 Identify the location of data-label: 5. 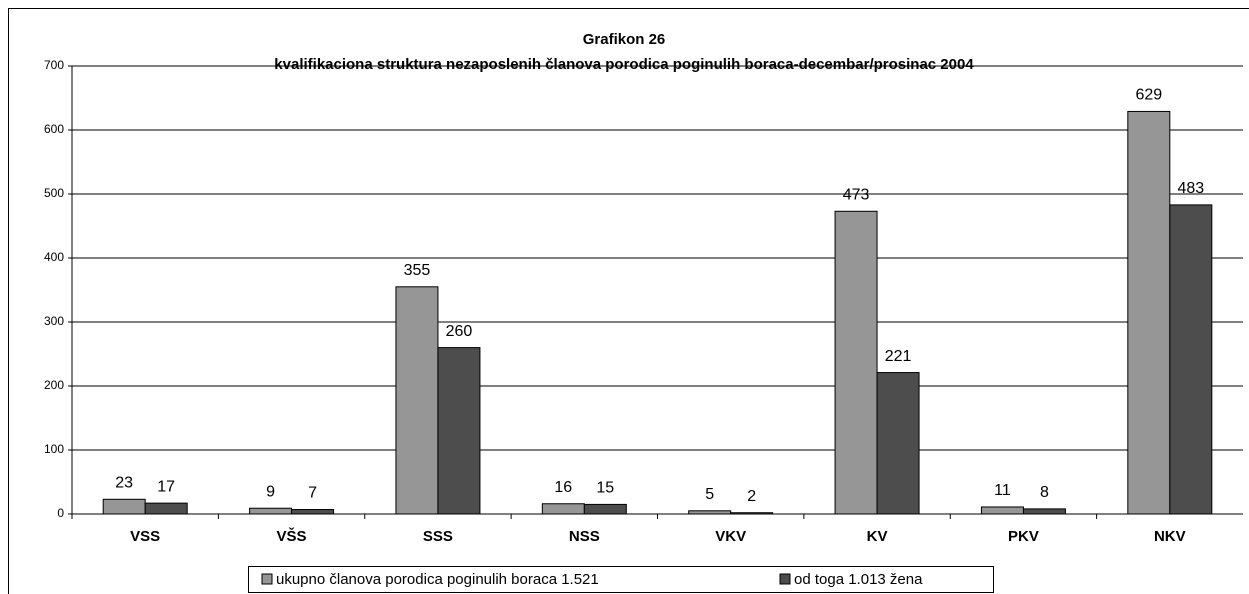
(709, 494).